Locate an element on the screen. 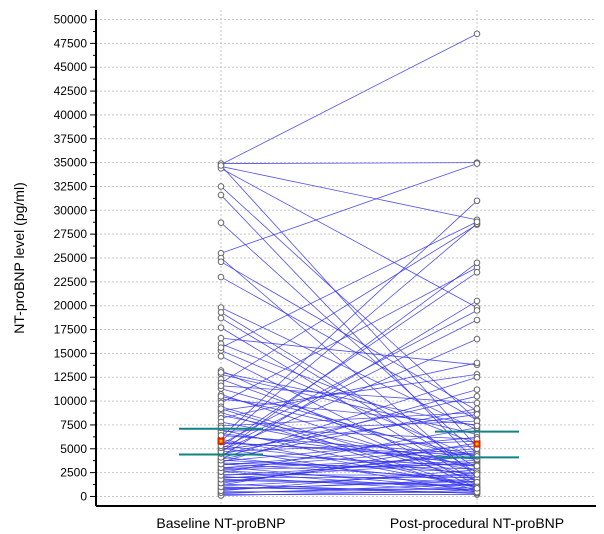 This screenshot has width=604, height=534. y-axis-title: NT-proBNP level (pg/ml) is located at coordinates (19, 257).